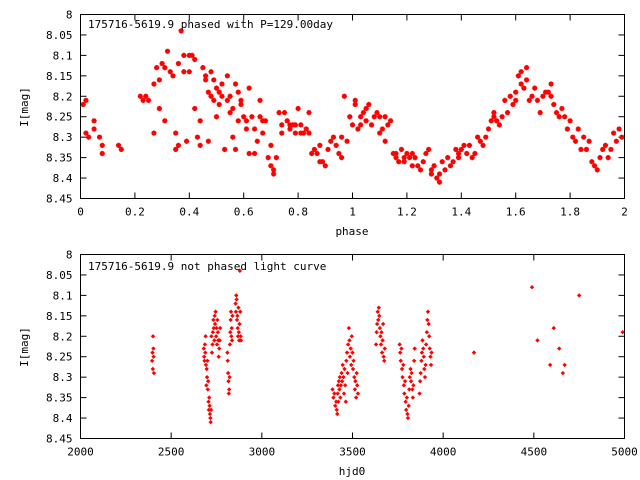 The width and height of the screenshot is (640, 480). Describe the element at coordinates (210, 24) in the screenshot. I see `top-chart-title: 175716-5619.9 phased with P=129.00day` at that location.